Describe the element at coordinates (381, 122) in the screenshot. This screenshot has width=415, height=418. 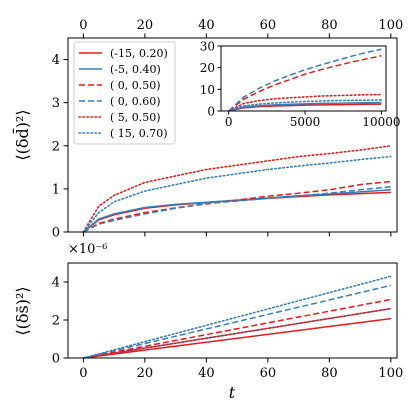
I see `inset-xtick-label-2: 10000` at that location.